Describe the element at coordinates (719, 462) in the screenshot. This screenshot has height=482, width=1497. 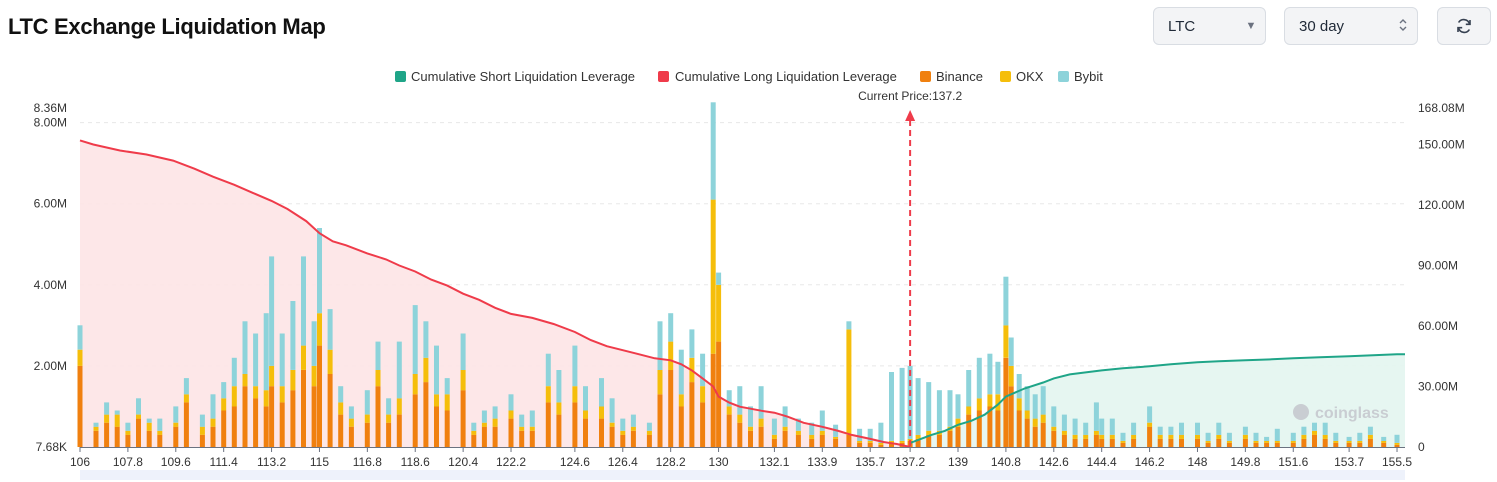
I see `x-tick-label: 130` at that location.